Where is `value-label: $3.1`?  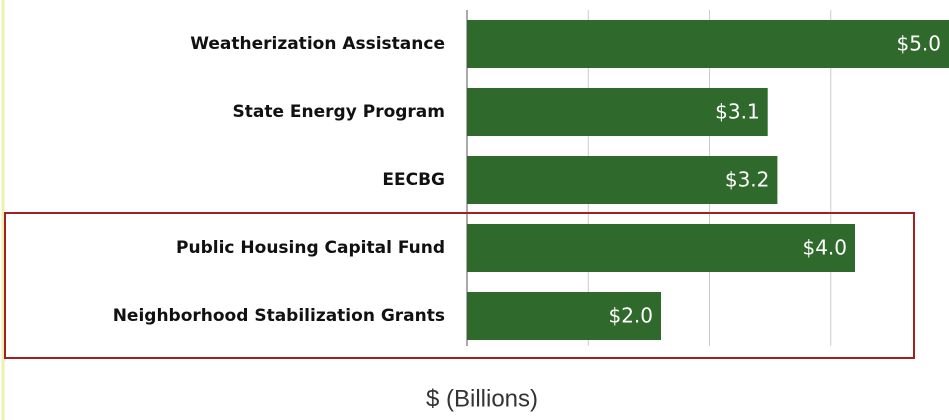
value-label: $3.1 is located at coordinates (737, 112).